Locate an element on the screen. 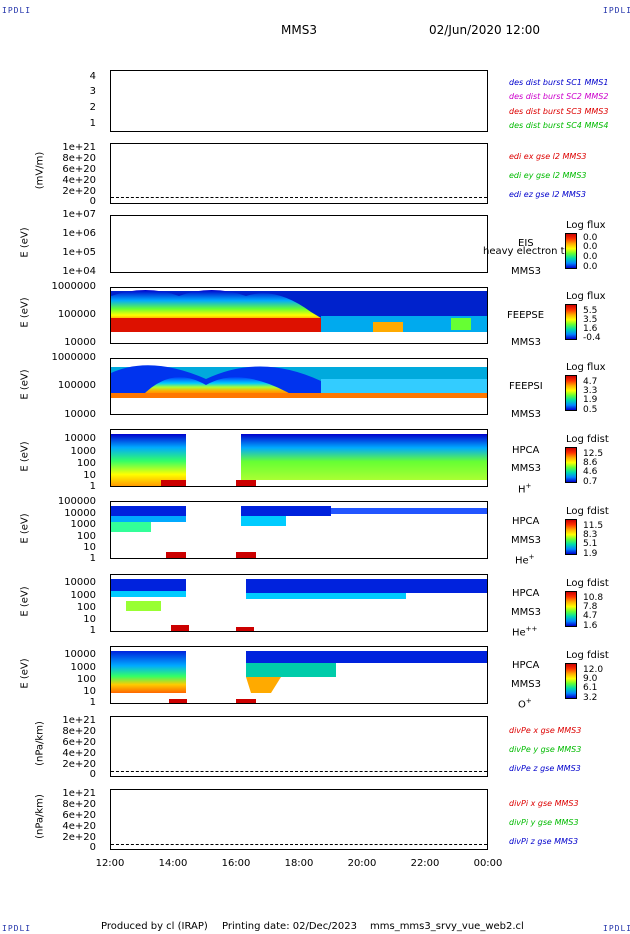  corner-label-bottom-left: IPDLI is located at coordinates (17, 928).